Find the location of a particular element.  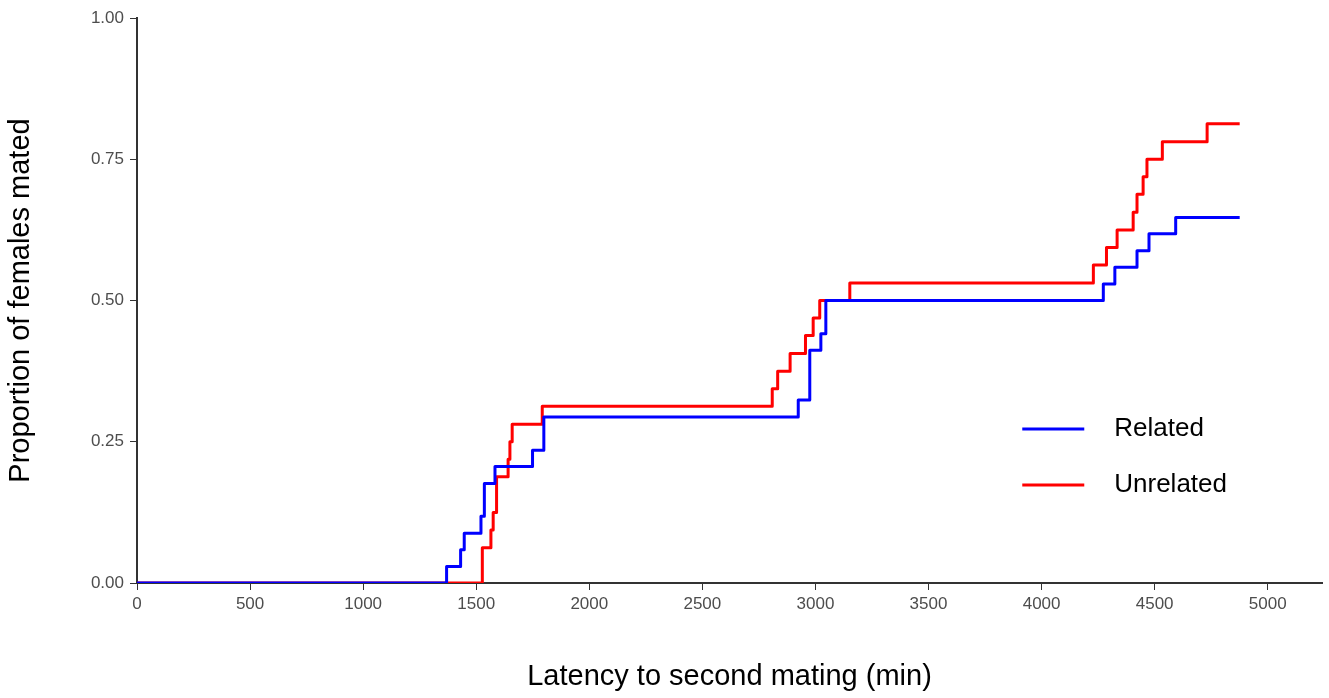

y-tick-label: 0.00 is located at coordinates (107, 582).